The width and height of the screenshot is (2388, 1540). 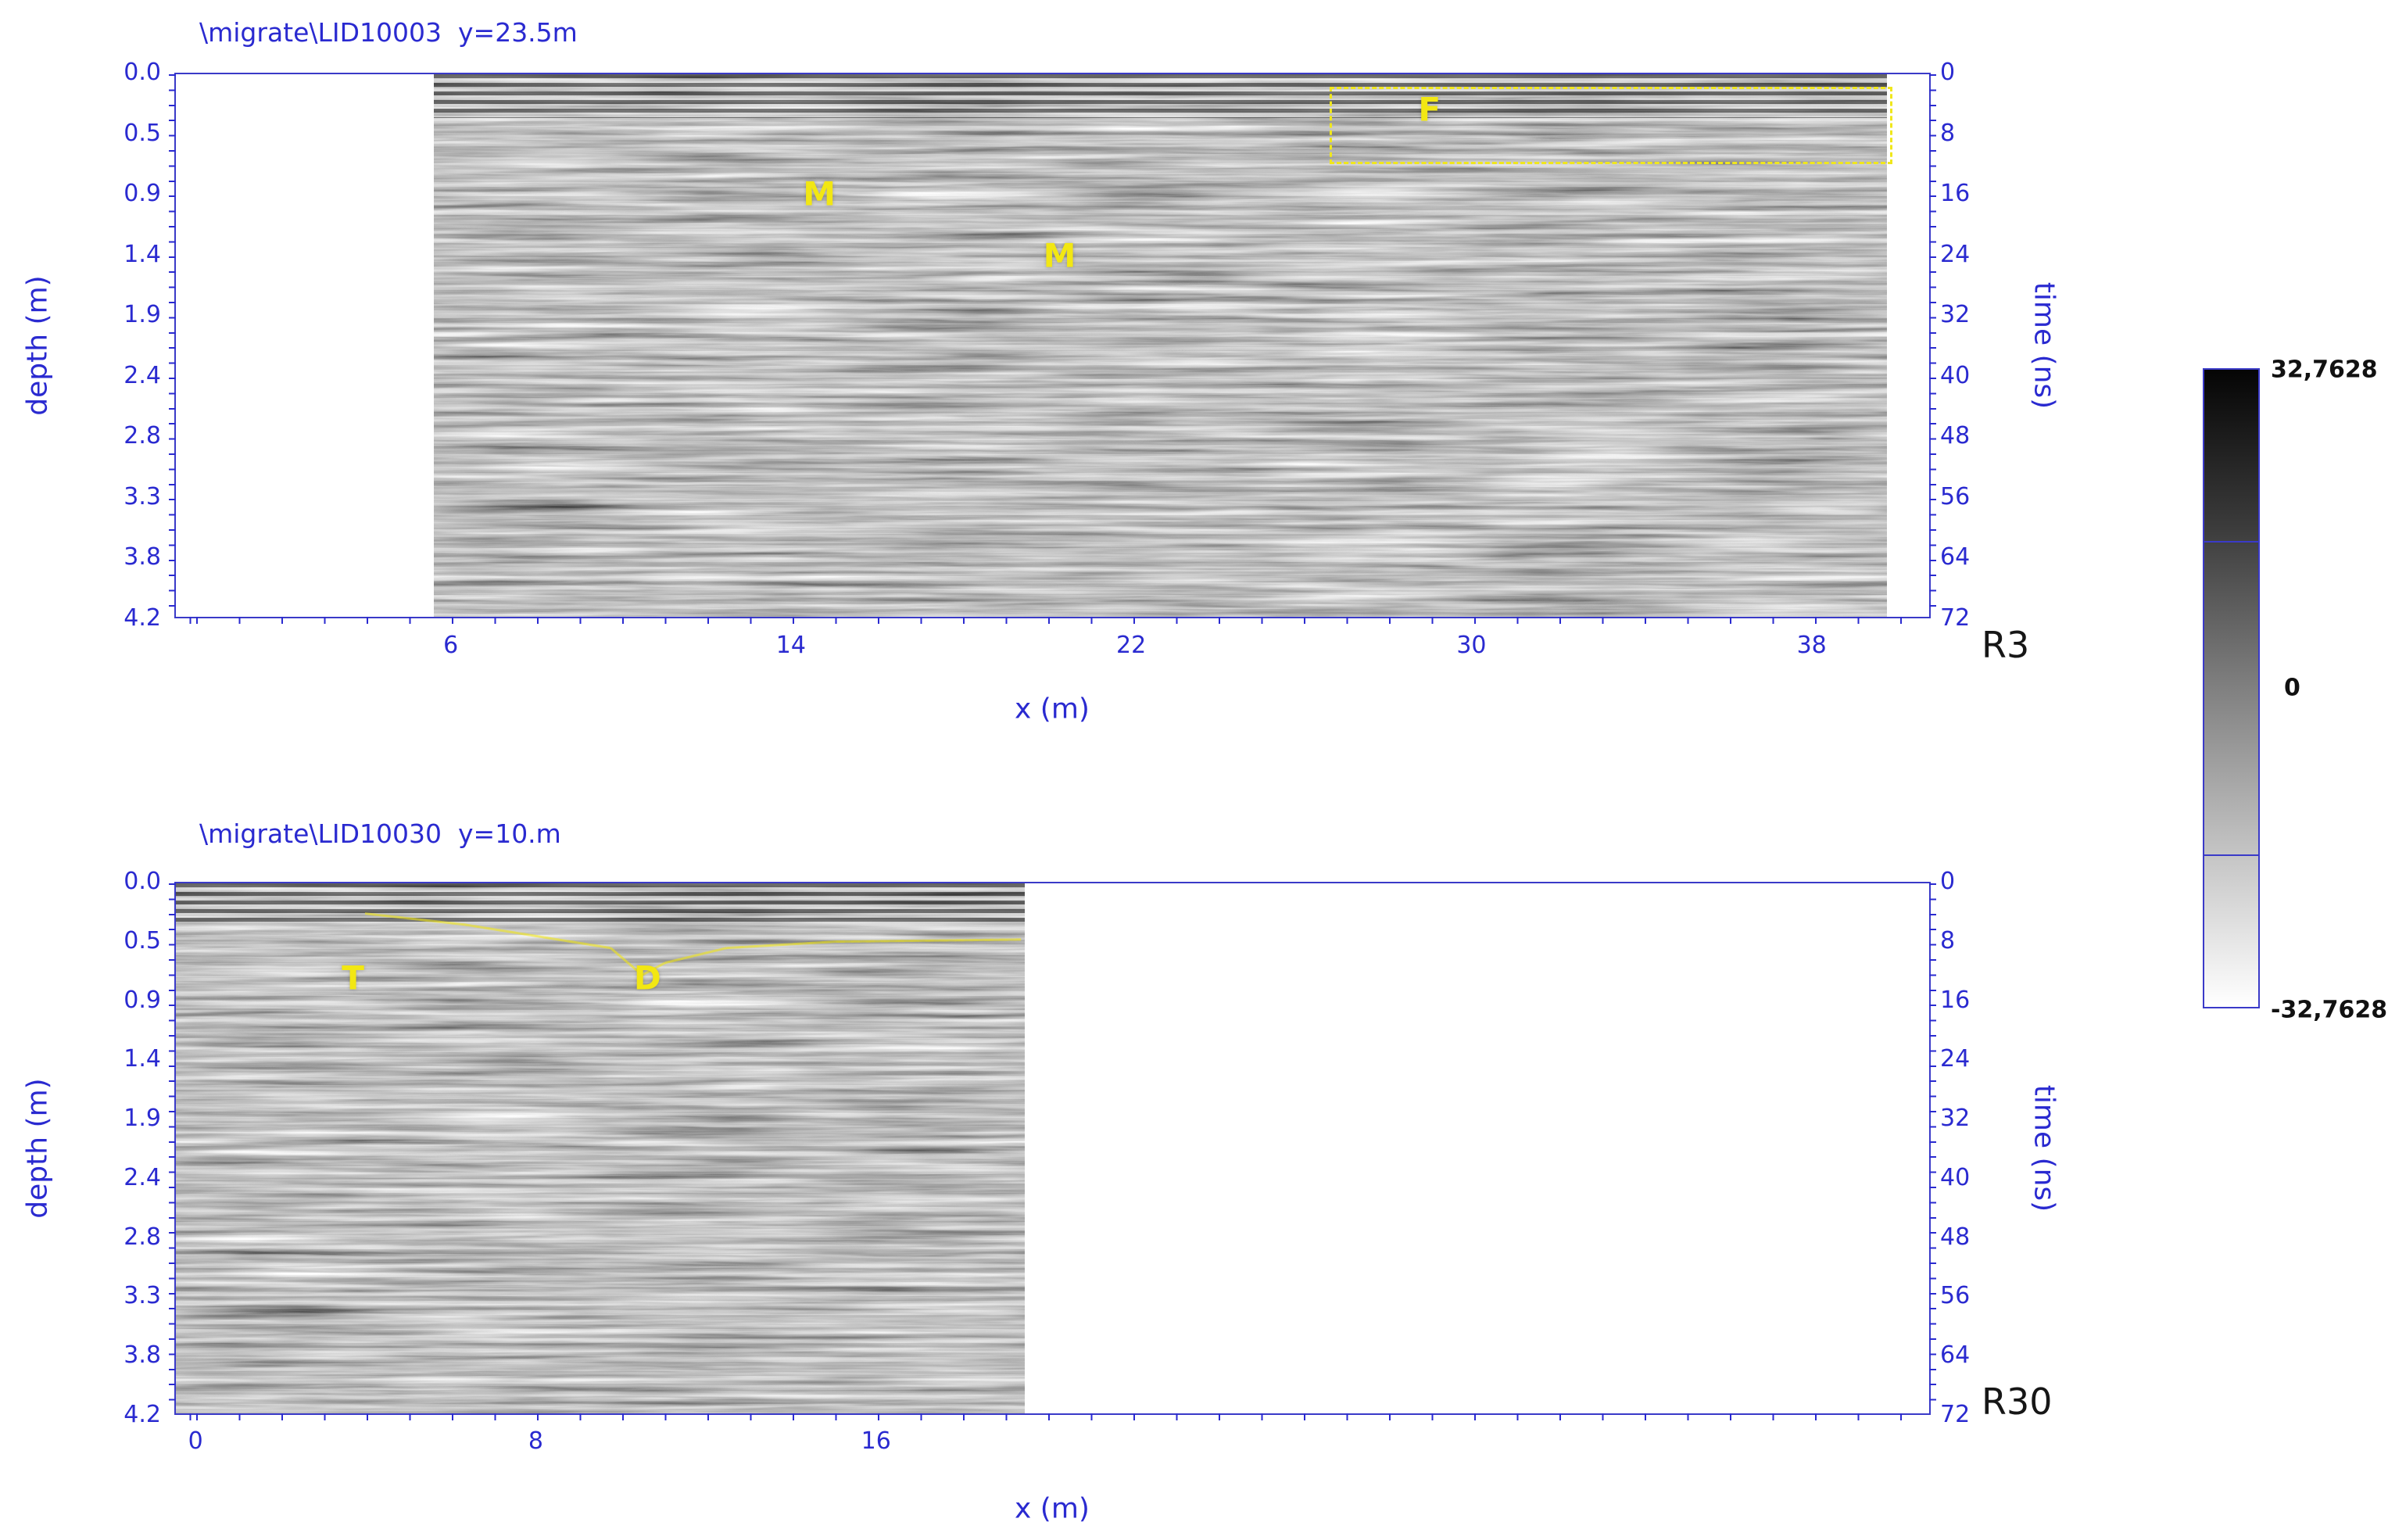 I want to click on colorbar-gradient, so click(x=2231, y=688).